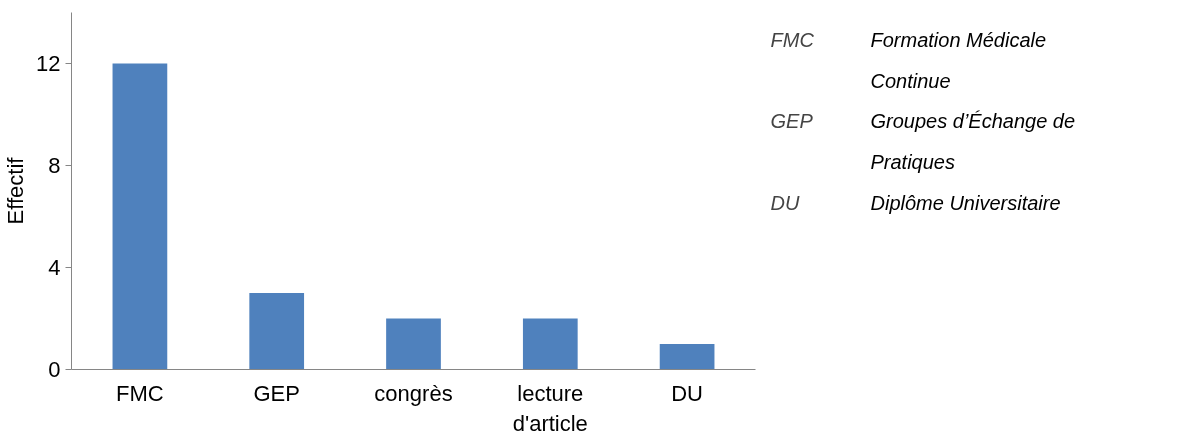 This screenshot has height=438, width=1177. Describe the element at coordinates (965, 202) in the screenshot. I see `text: Diplôme Universitaire` at that location.